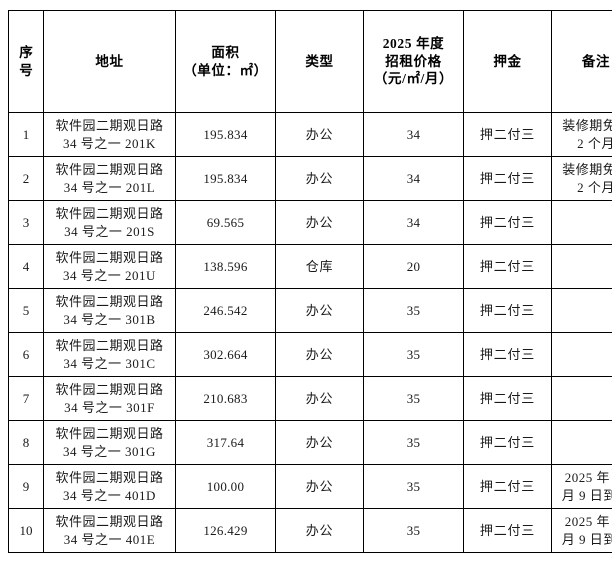  I want to click on table-row: 3 软件园二期观日路 34 号之一 201S 69.565 办公 34 押二付三, so click(310, 222).